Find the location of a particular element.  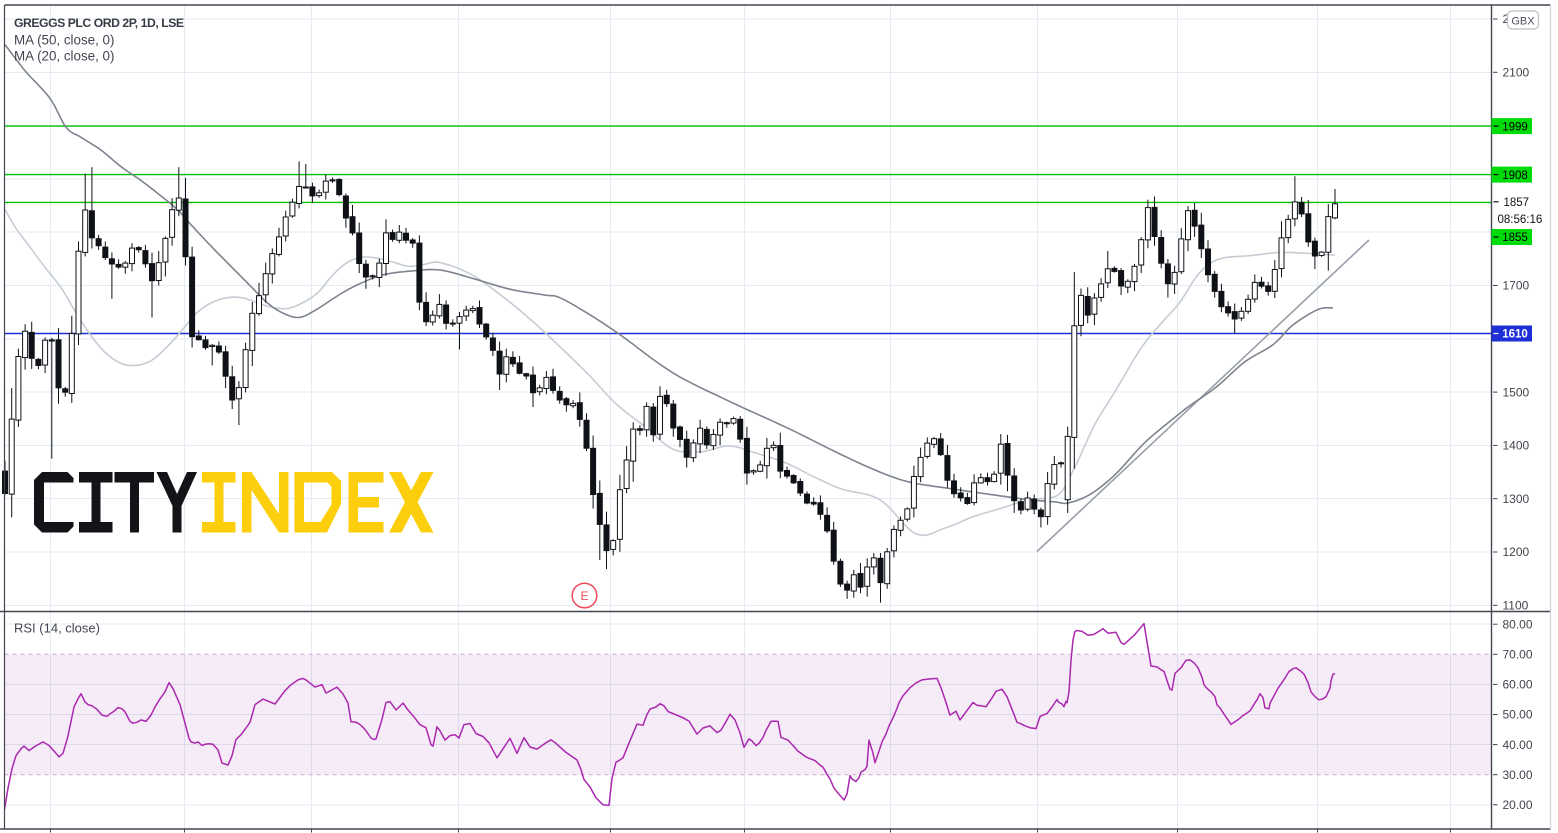

svg-text: 1908 is located at coordinates (1515, 176).